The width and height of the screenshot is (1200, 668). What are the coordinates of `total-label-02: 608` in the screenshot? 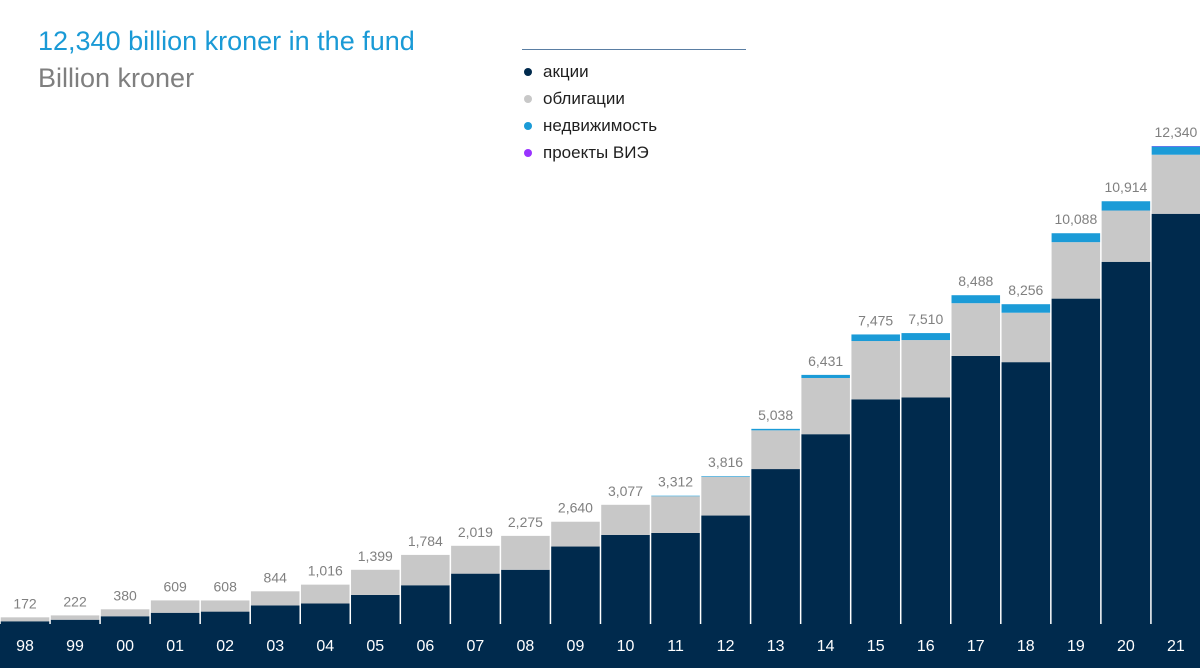 It's located at (226, 586).